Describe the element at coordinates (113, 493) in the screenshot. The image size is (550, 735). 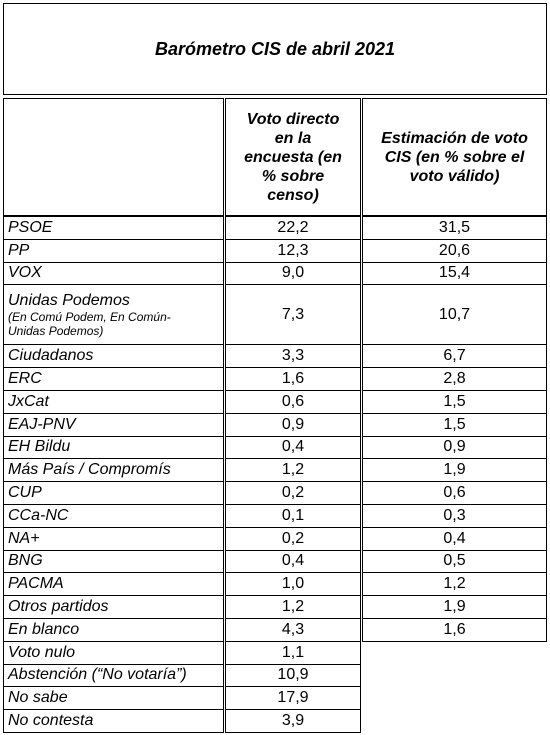
I see `party-cell: CUP` at that location.